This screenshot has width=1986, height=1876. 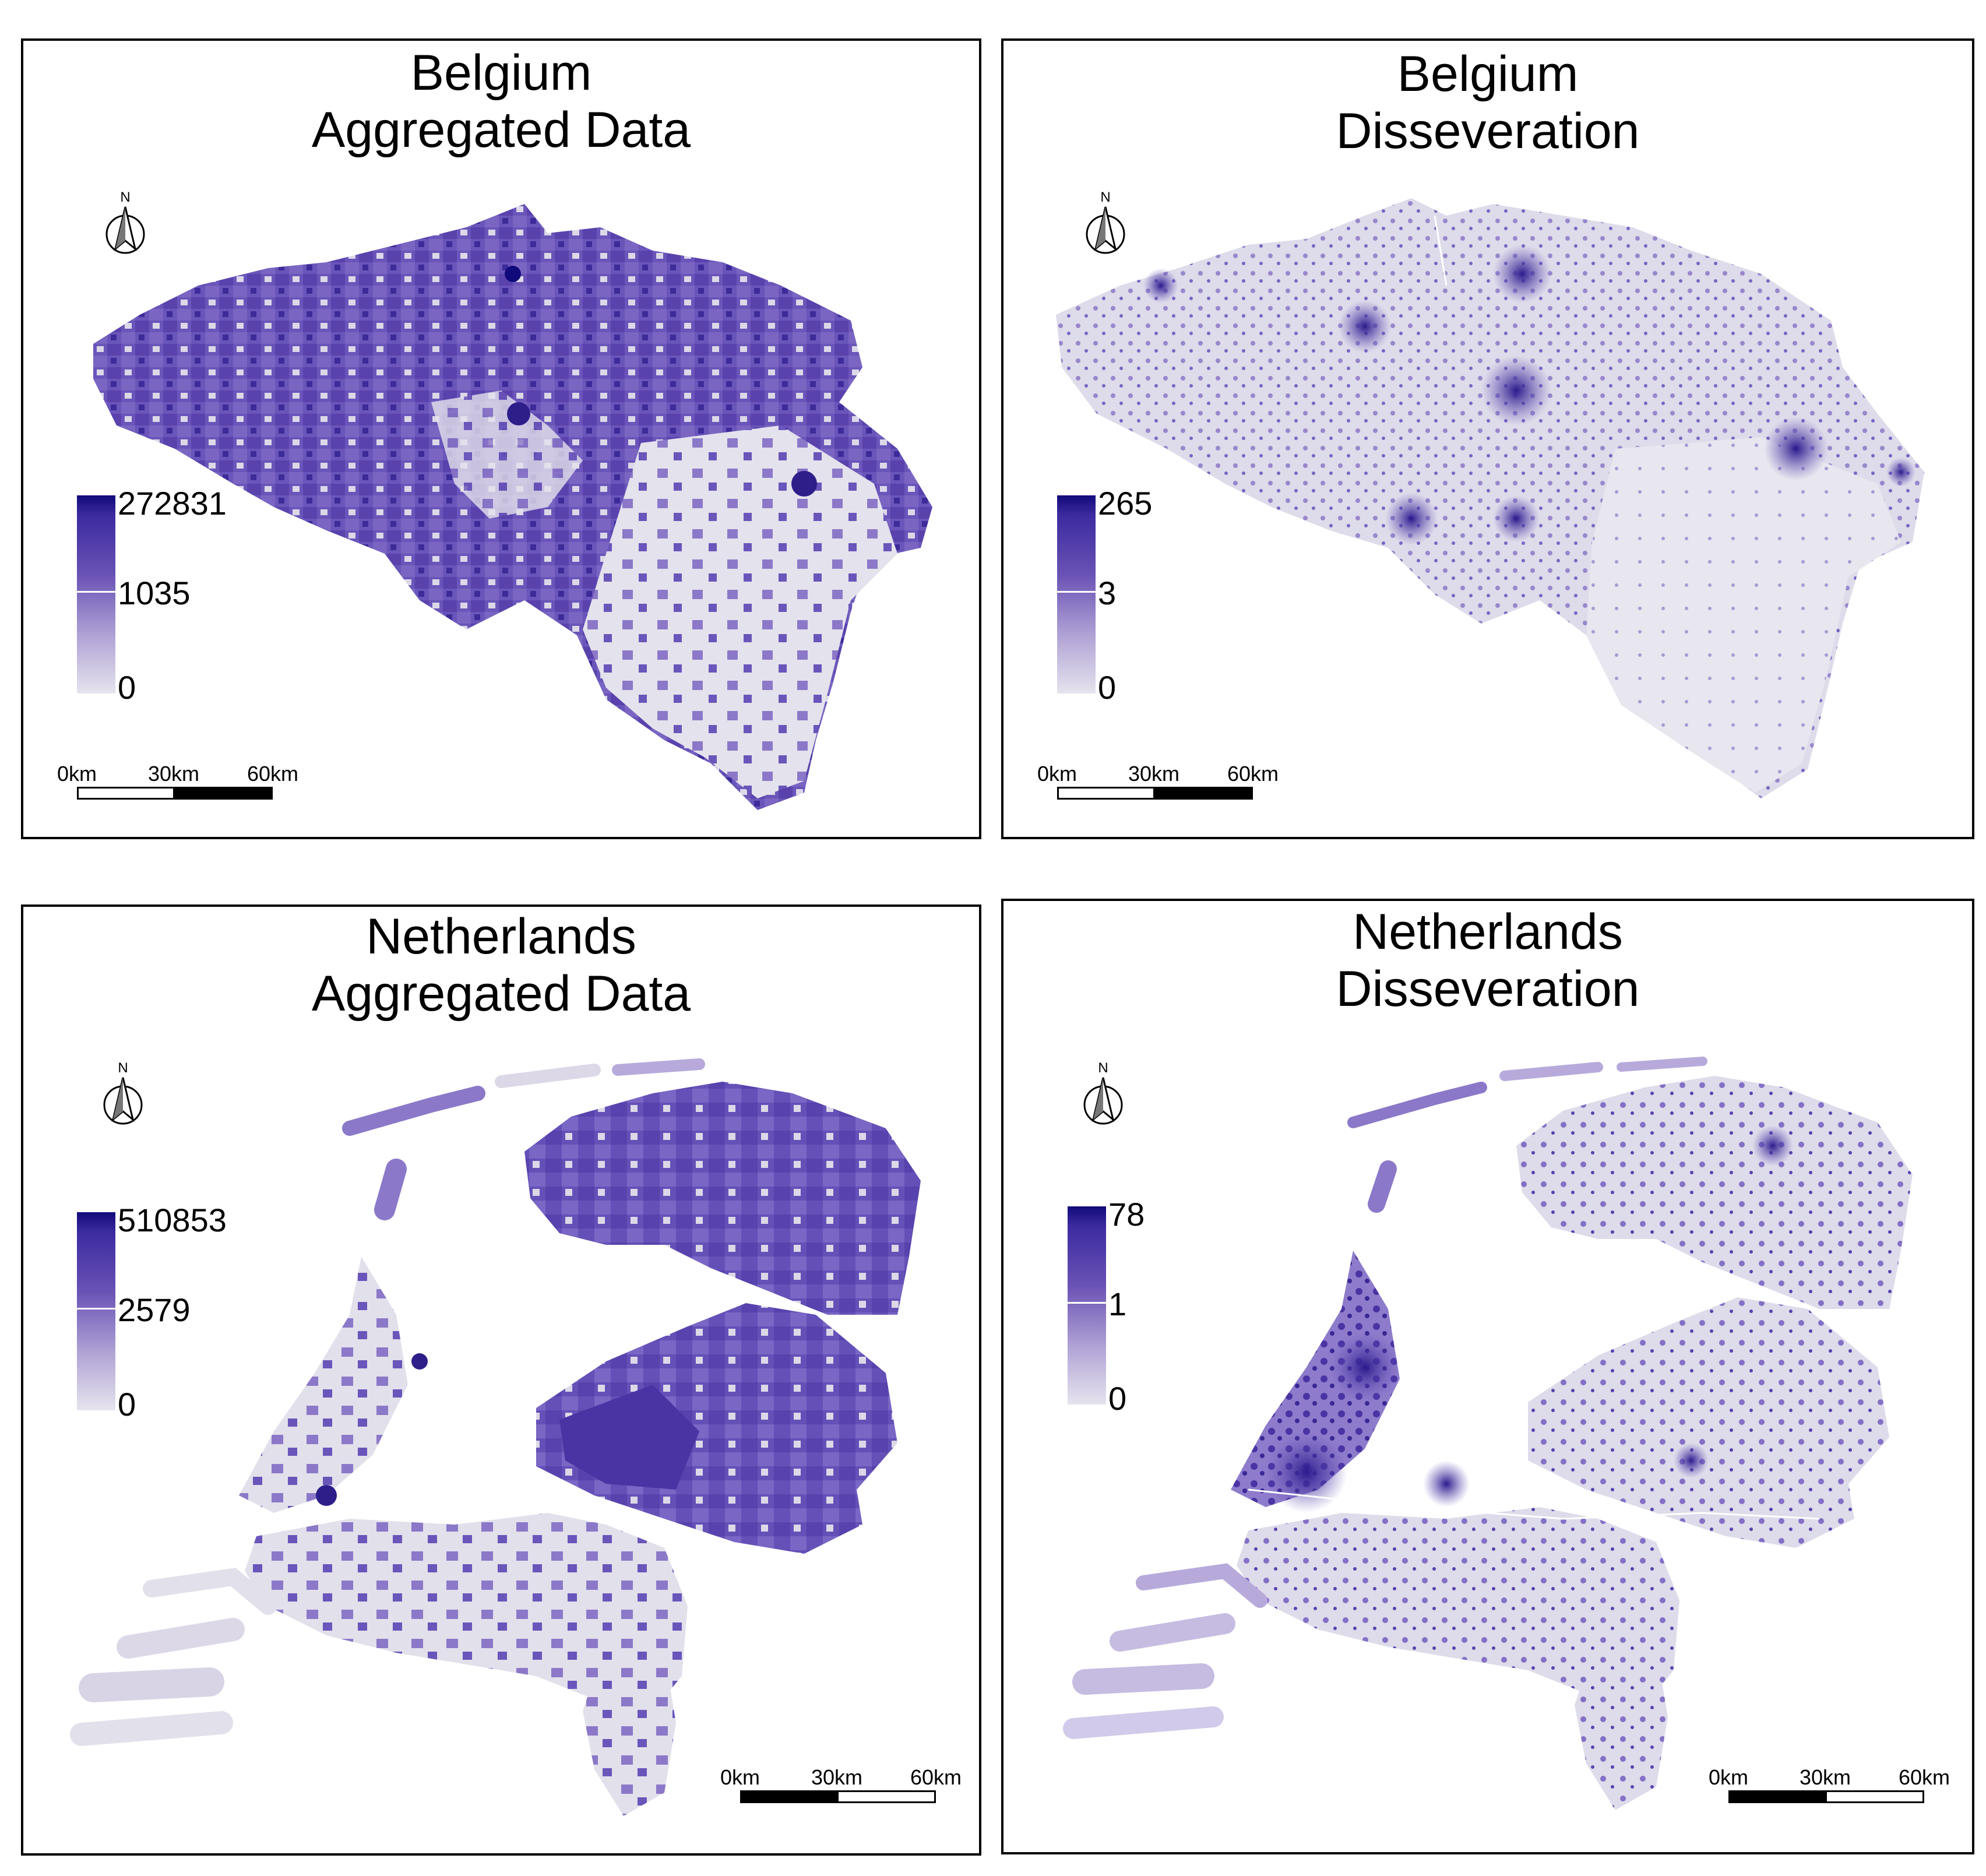 I want to click on legend-tick-mid: 3, so click(x=1107, y=593).